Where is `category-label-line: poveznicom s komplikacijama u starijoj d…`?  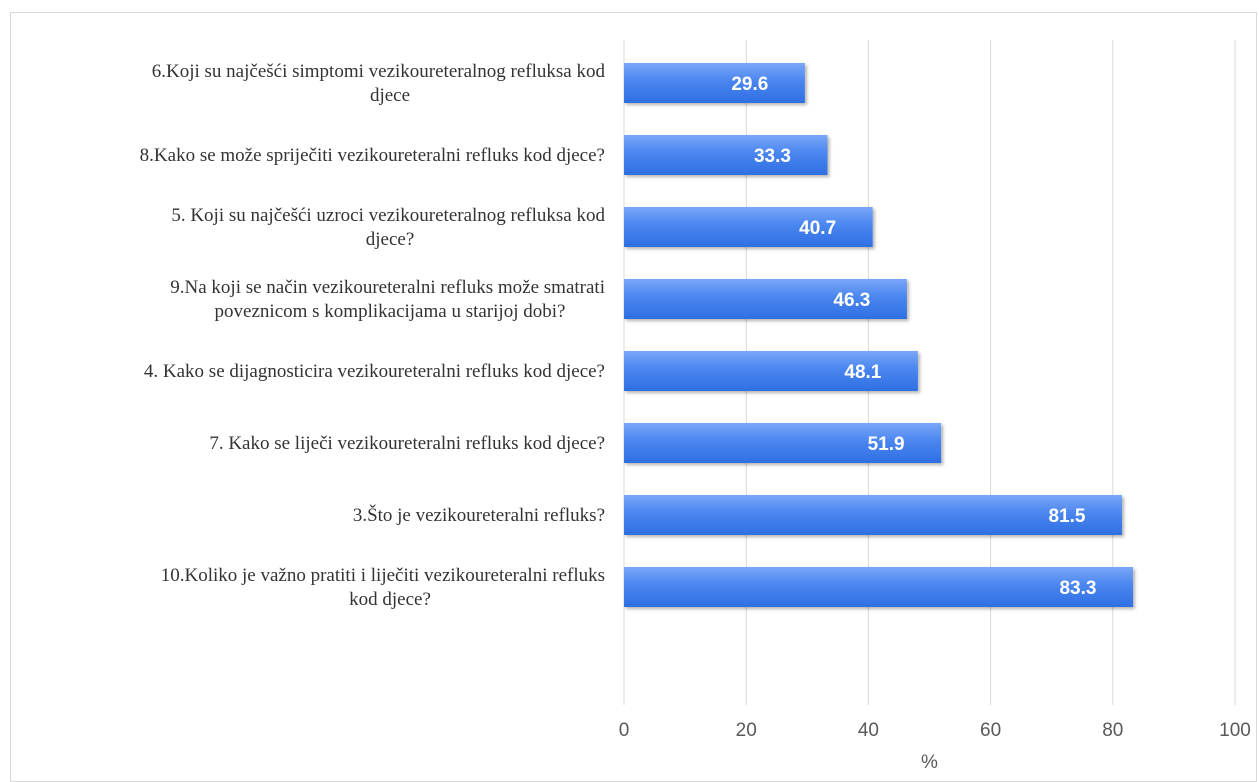 category-label-line: poveznicom s komplikacijama u starijoj d… is located at coordinates (390, 311).